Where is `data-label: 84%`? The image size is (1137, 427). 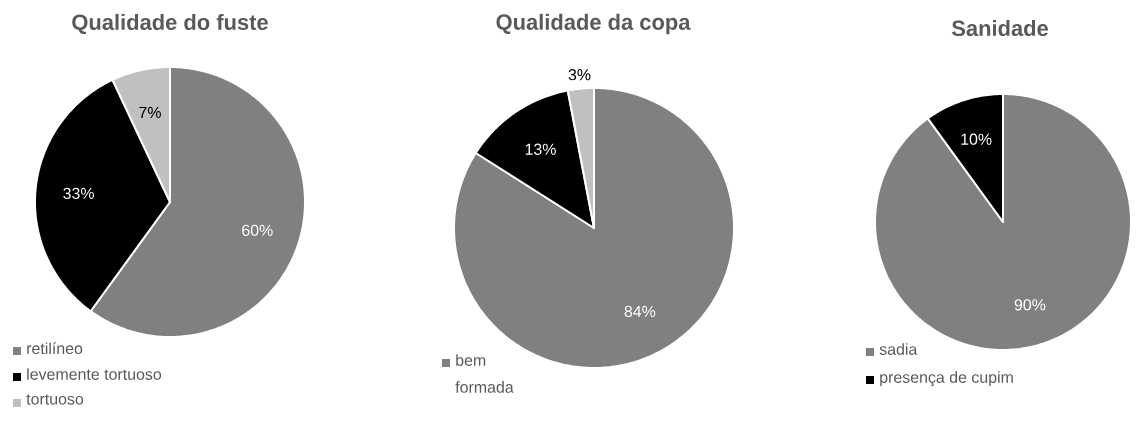 data-label: 84% is located at coordinates (640, 311).